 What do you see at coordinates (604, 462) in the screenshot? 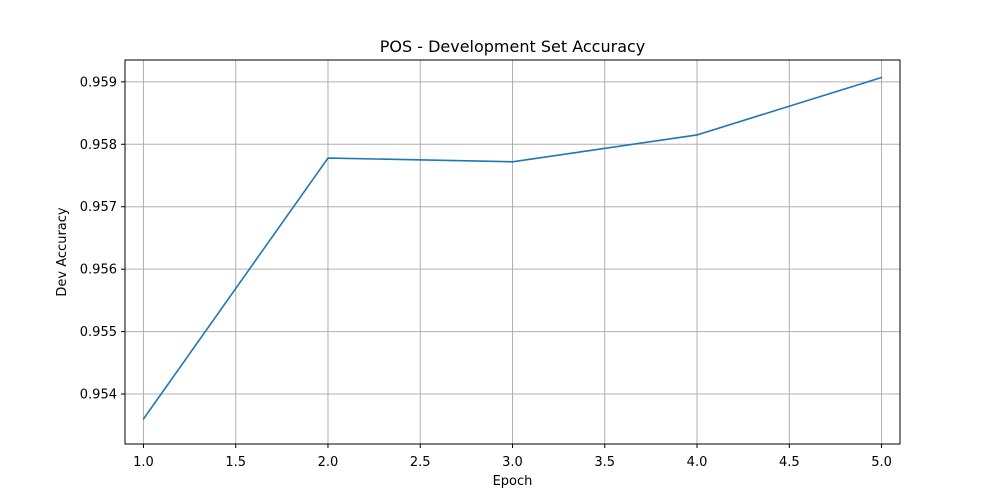
I see `x-tick-label: 3.5` at bounding box center [604, 462].